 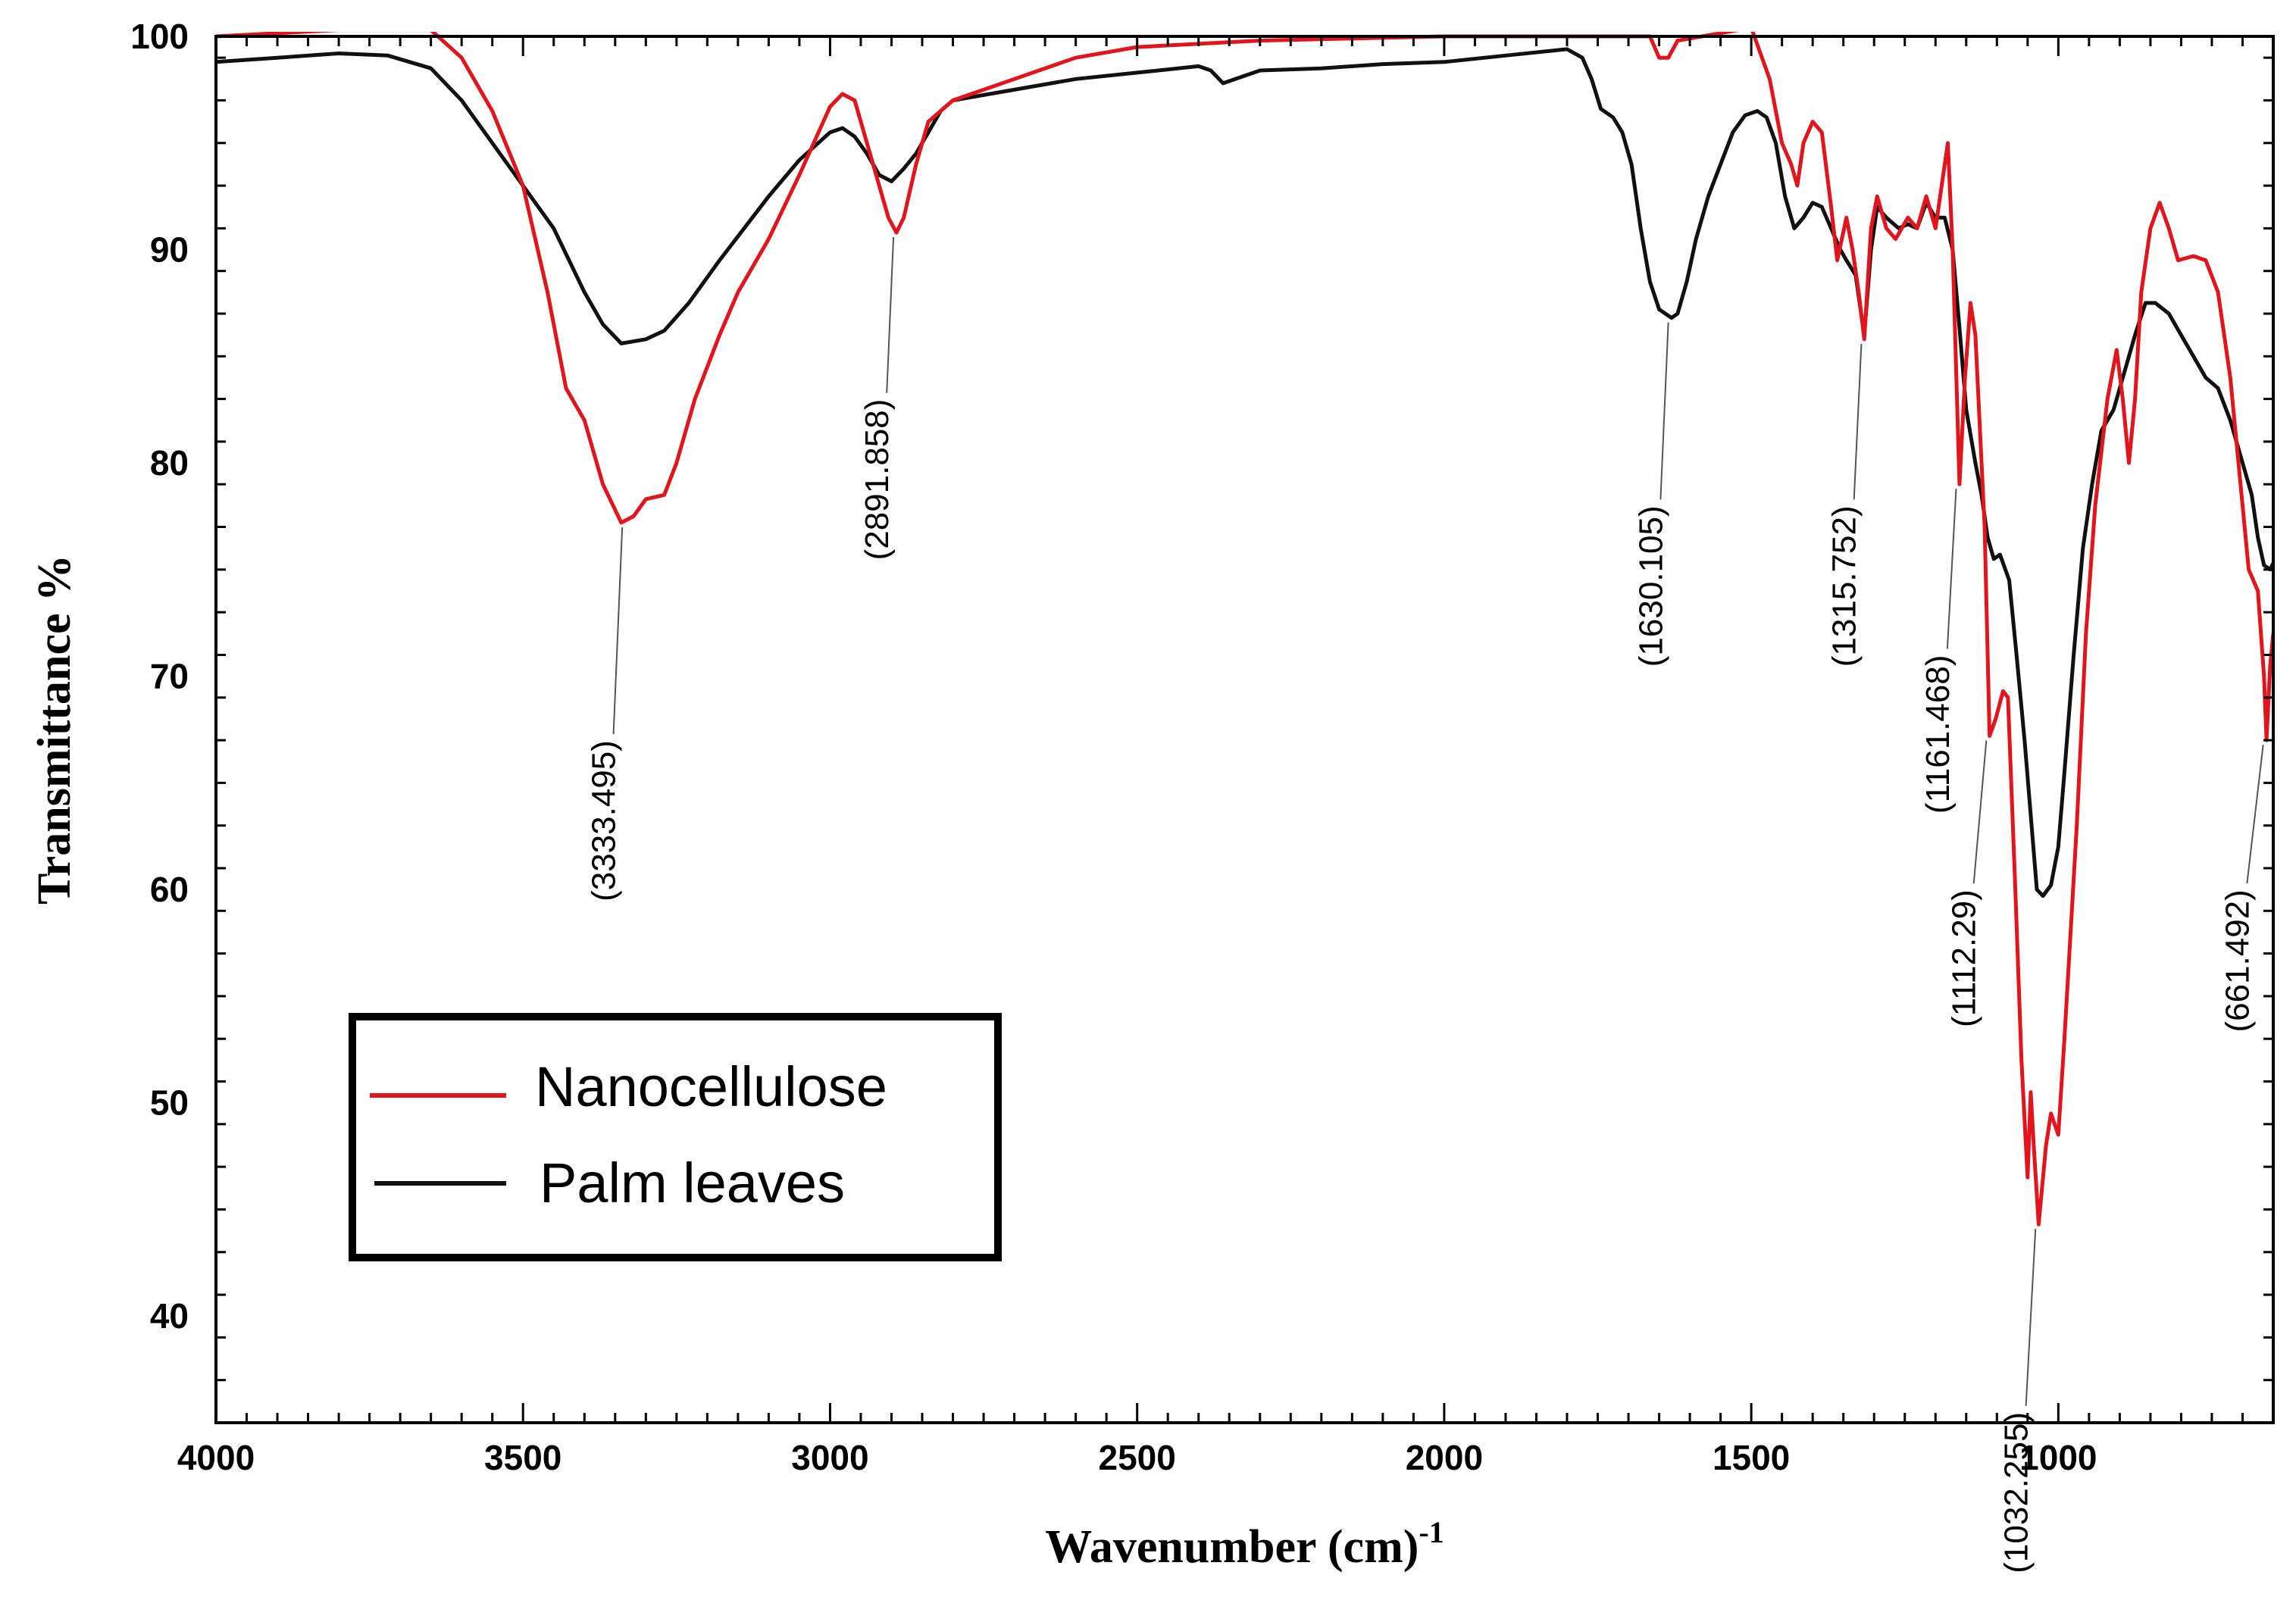 I want to click on legend-label-palm-leaves: Palm leaves, so click(x=693, y=1183).